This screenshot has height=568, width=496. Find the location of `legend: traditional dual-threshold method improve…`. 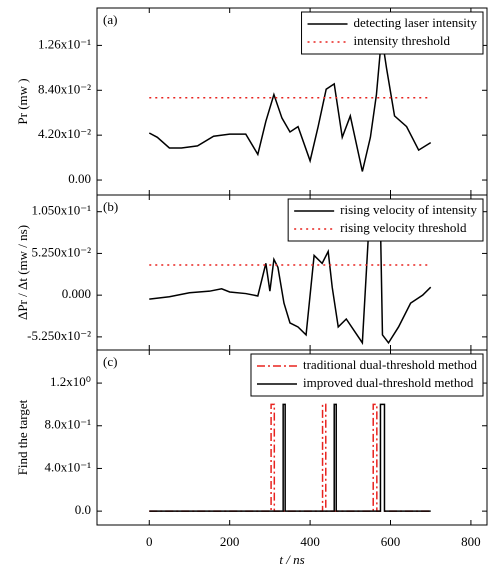

legend: traditional dual-threshold method improve… is located at coordinates (367, 375).